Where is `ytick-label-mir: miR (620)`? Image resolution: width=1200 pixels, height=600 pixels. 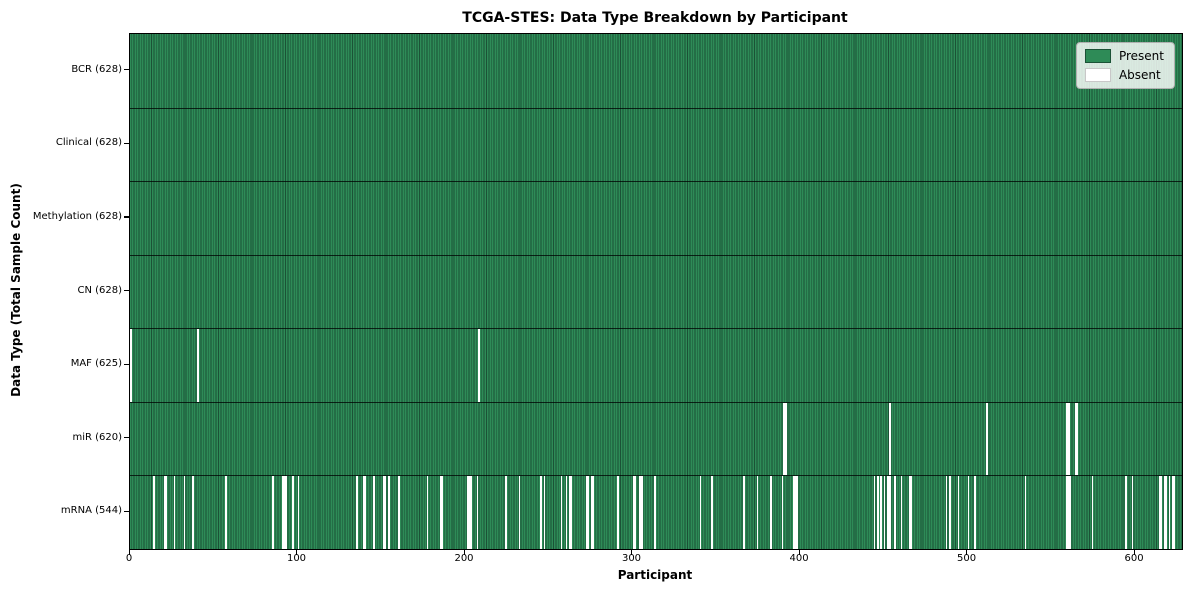
ytick-label-mir: miR (620) is located at coordinates (97, 437).